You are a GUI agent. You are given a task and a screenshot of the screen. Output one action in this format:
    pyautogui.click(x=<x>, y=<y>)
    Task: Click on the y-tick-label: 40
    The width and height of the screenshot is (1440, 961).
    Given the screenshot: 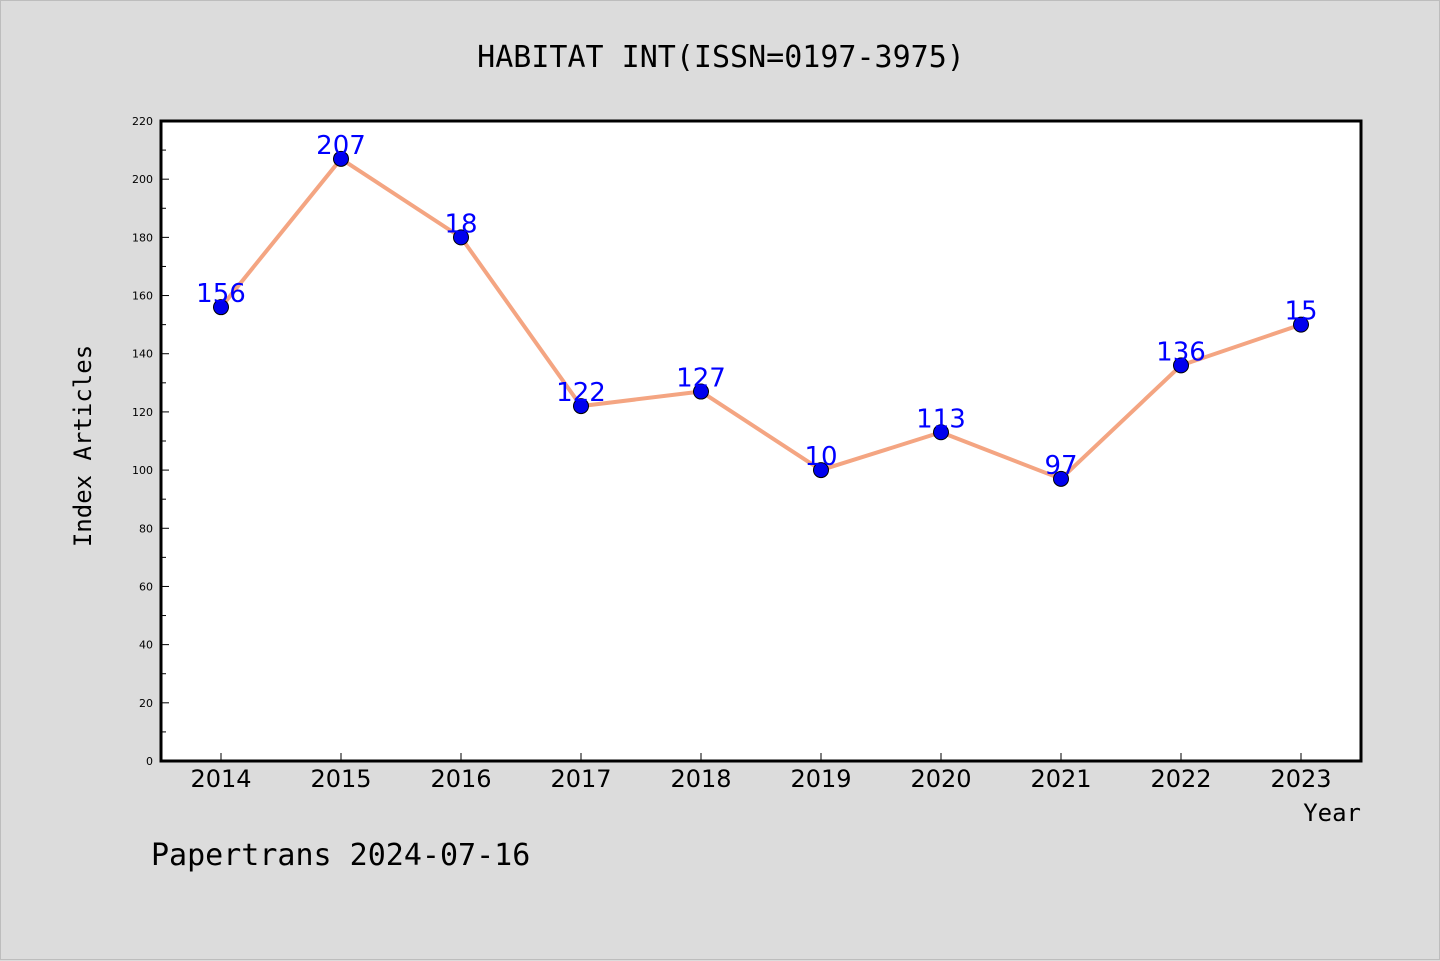 What is the action you would take?
    pyautogui.click(x=146, y=645)
    